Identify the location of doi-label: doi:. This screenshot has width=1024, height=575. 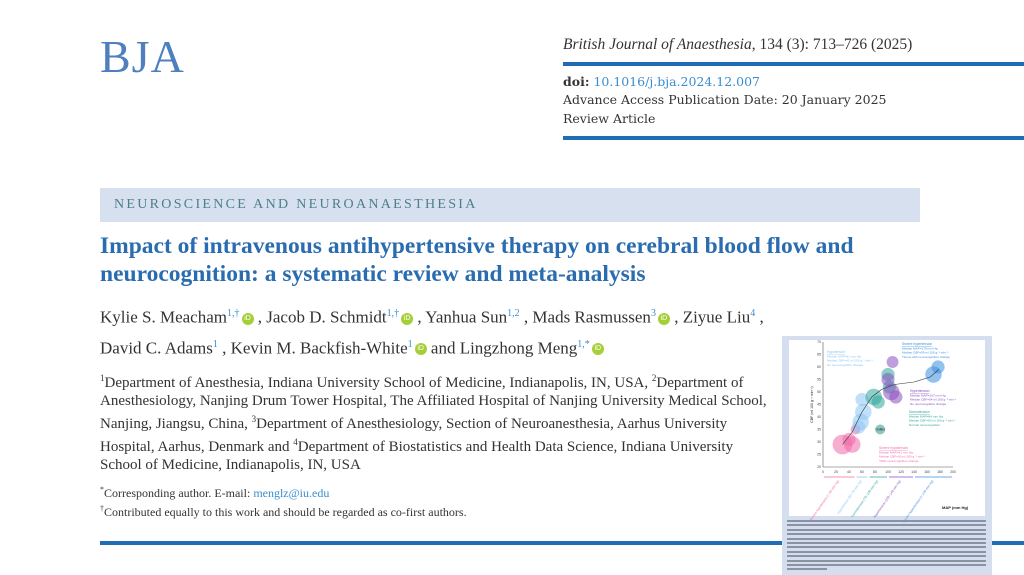
(576, 81).